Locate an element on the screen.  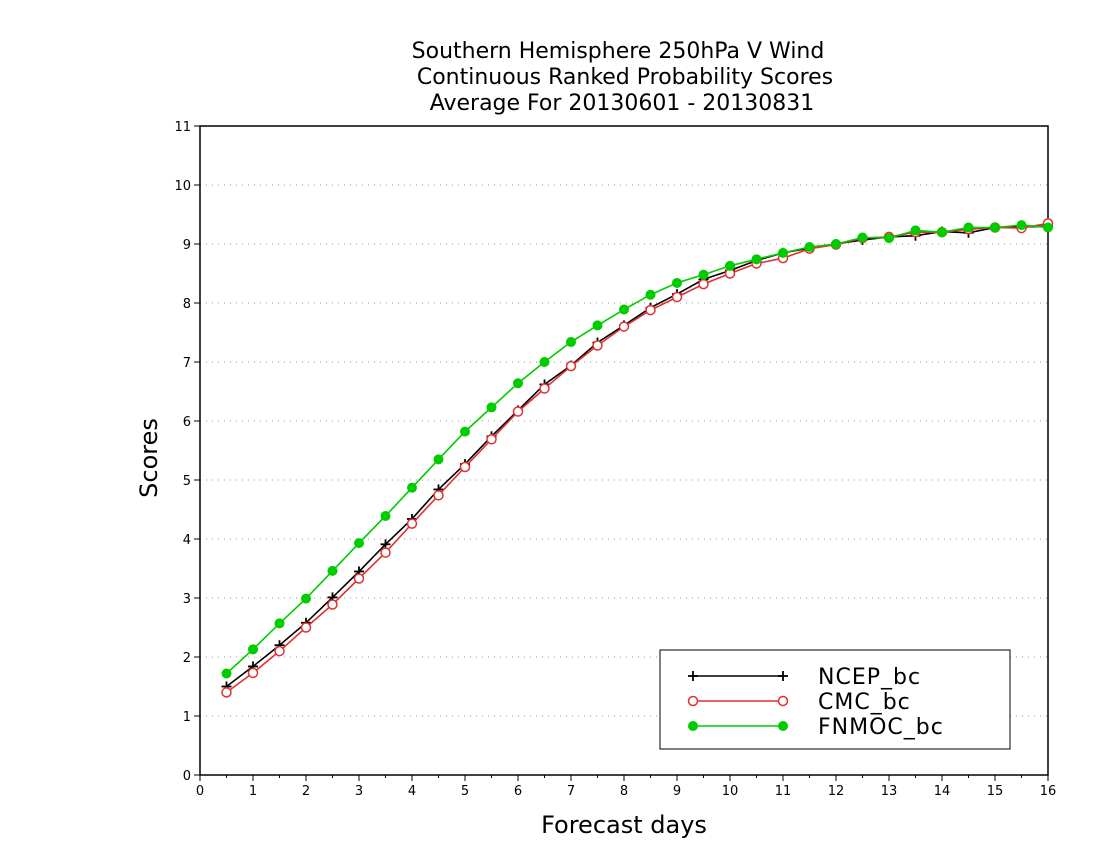
legend-label: FNMOC_bc is located at coordinates (881, 727).